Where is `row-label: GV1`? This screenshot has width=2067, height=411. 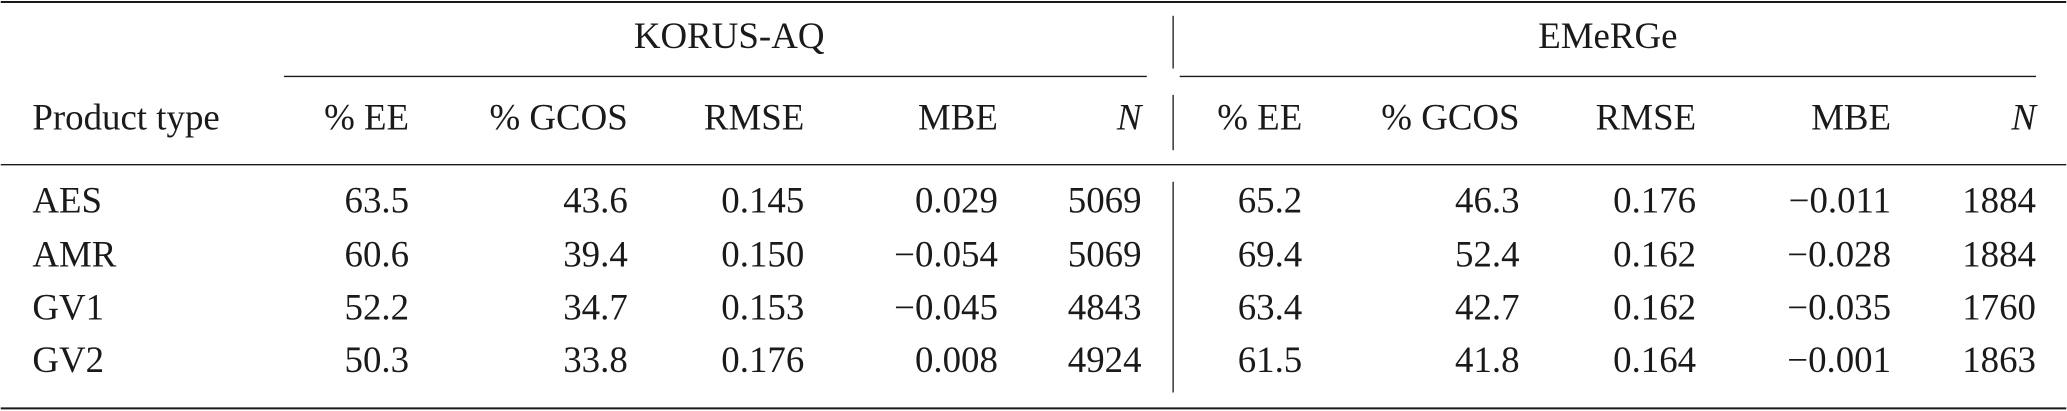 row-label: GV1 is located at coordinates (68, 306).